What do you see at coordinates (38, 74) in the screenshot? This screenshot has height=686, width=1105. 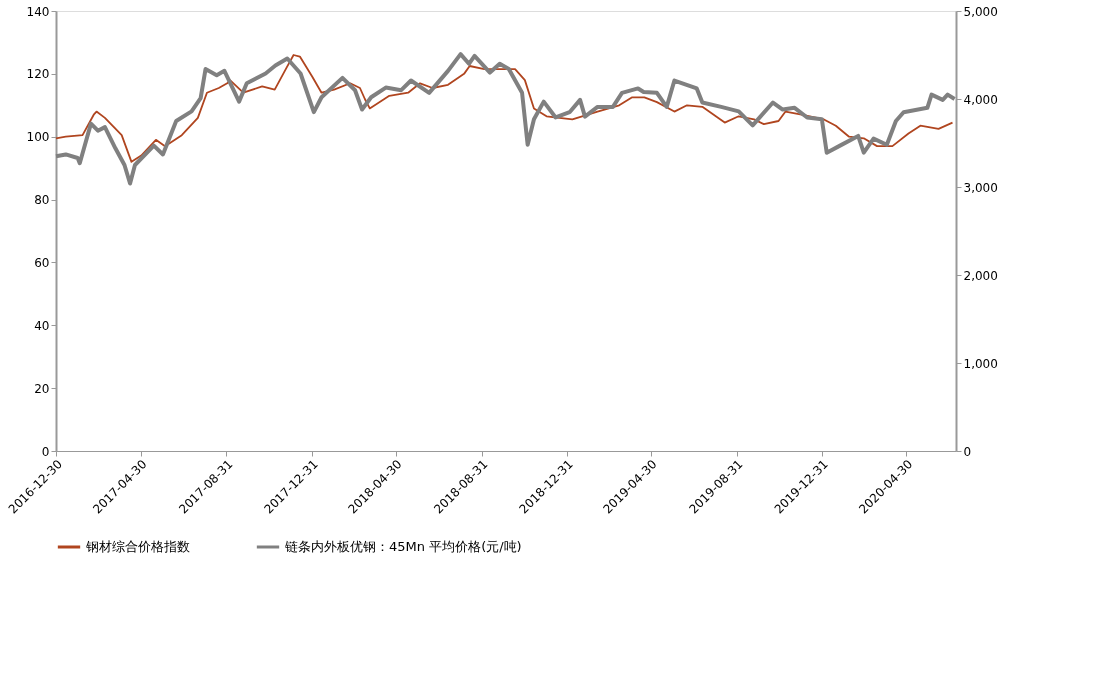 I see `y-tick-label: 120` at bounding box center [38, 74].